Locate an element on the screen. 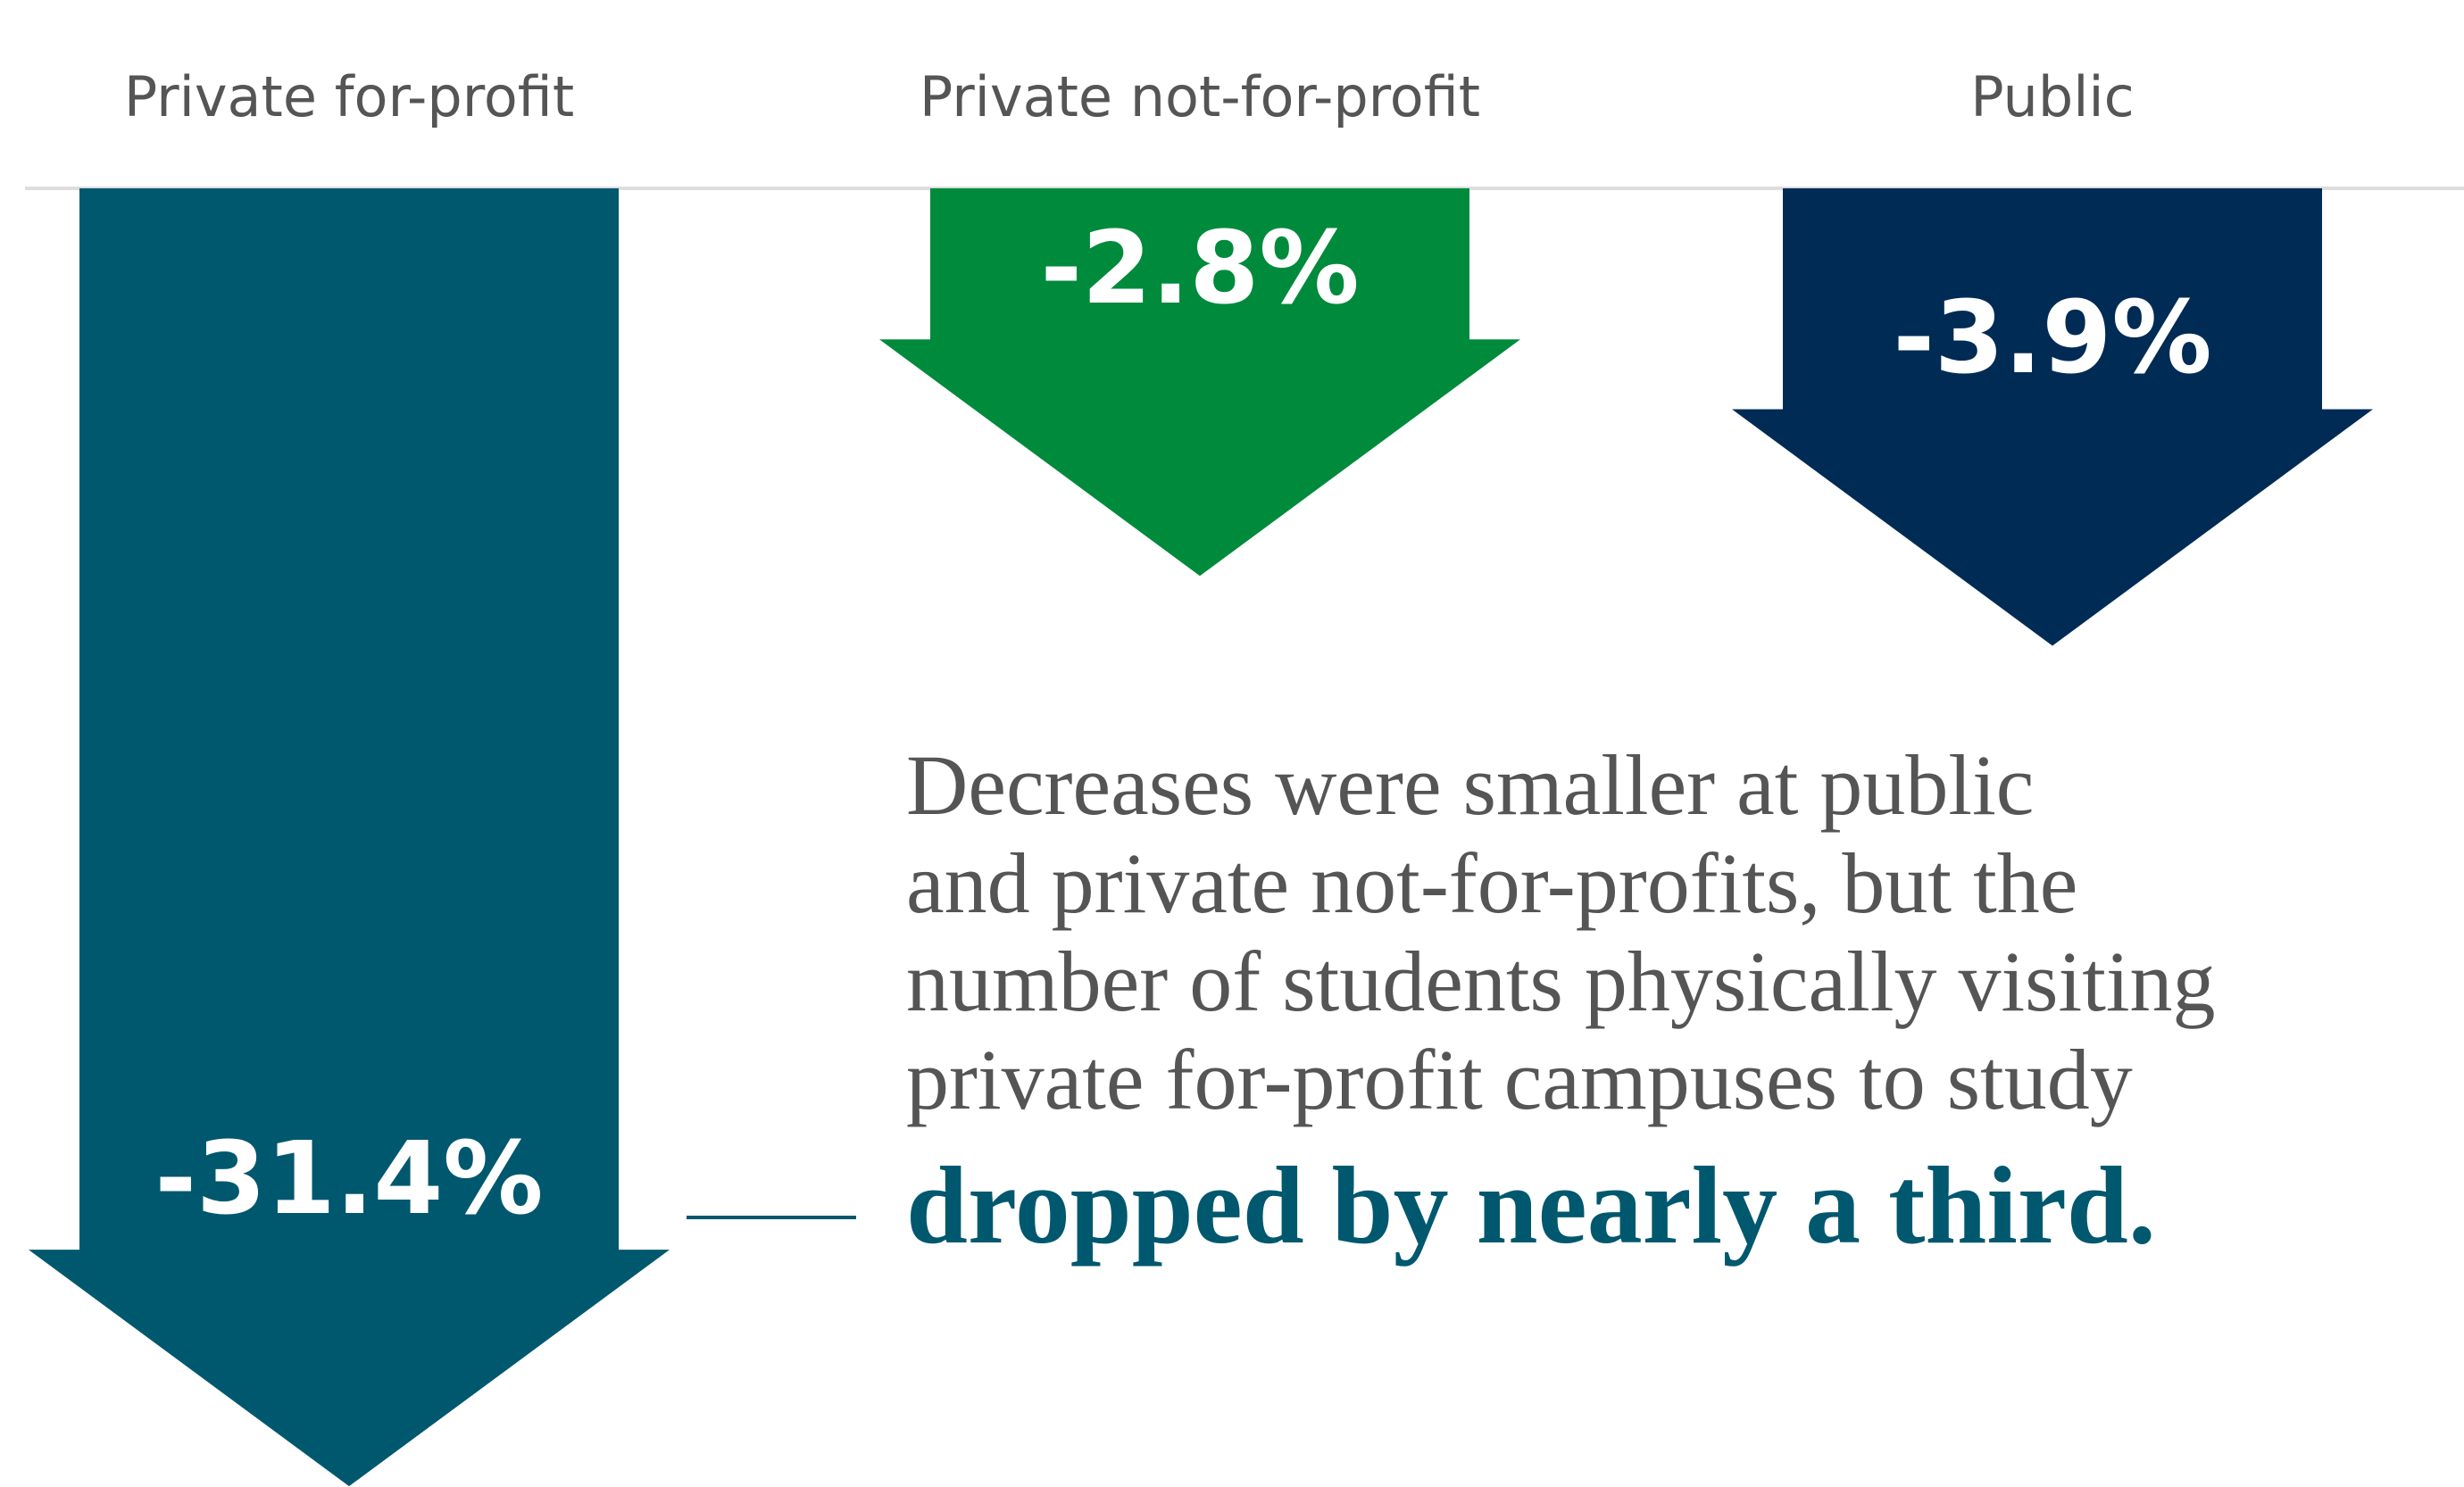 The width and height of the screenshot is (2464, 1487). value-label: -31.4% is located at coordinates (348, 1179).